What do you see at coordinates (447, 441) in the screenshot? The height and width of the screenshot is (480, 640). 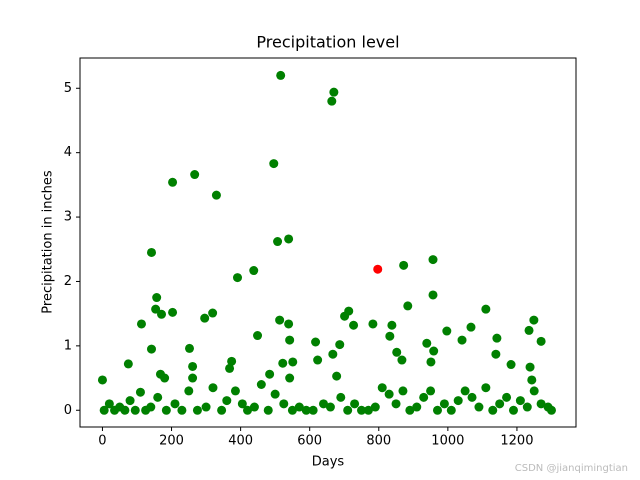 I see `x-tick-label: 1000` at bounding box center [447, 441].